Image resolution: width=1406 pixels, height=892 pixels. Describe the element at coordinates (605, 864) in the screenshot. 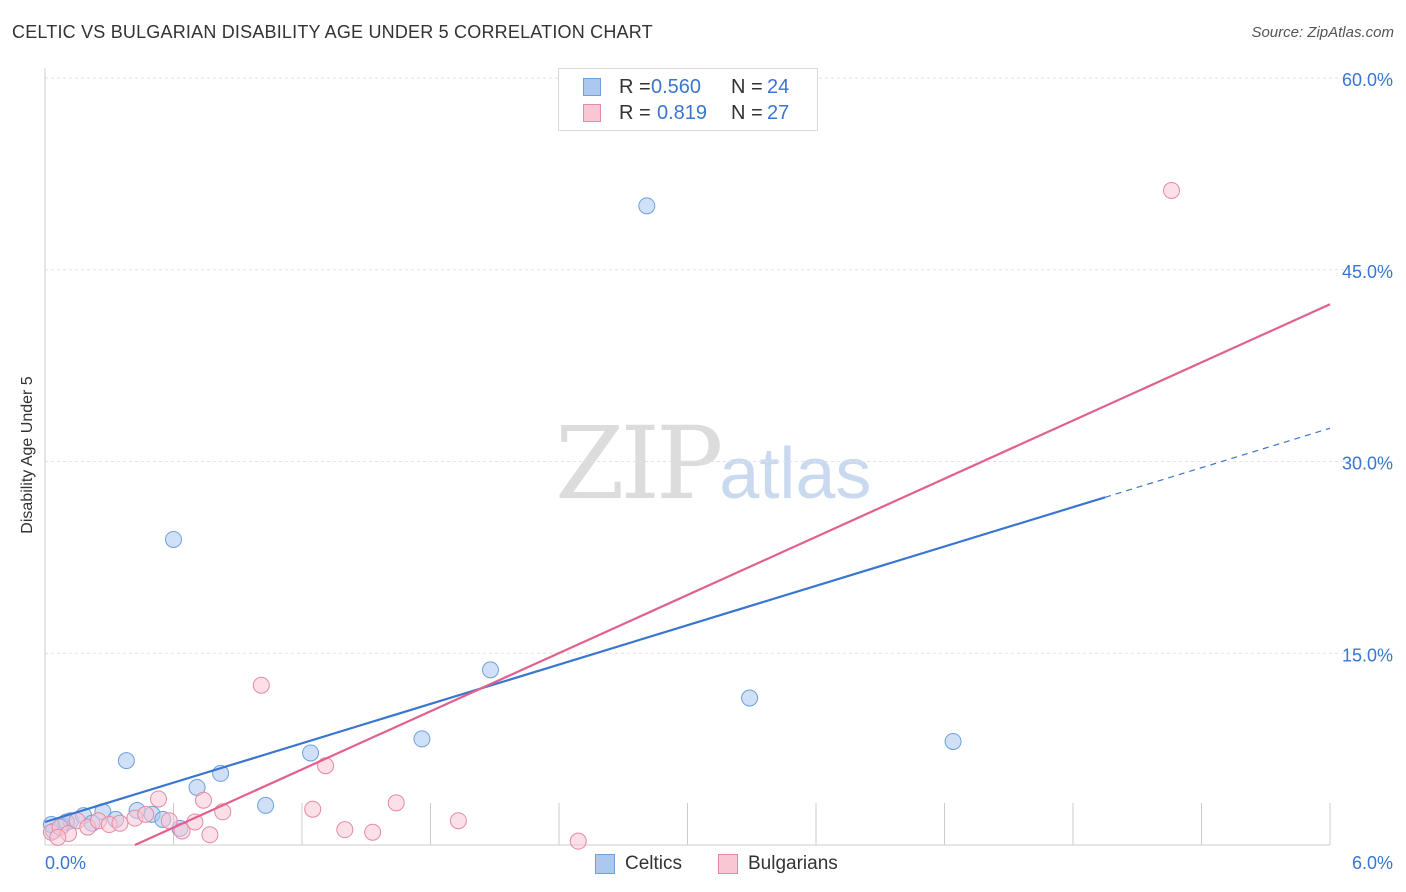

I see `bottom-legend-swatch-celtics` at that location.